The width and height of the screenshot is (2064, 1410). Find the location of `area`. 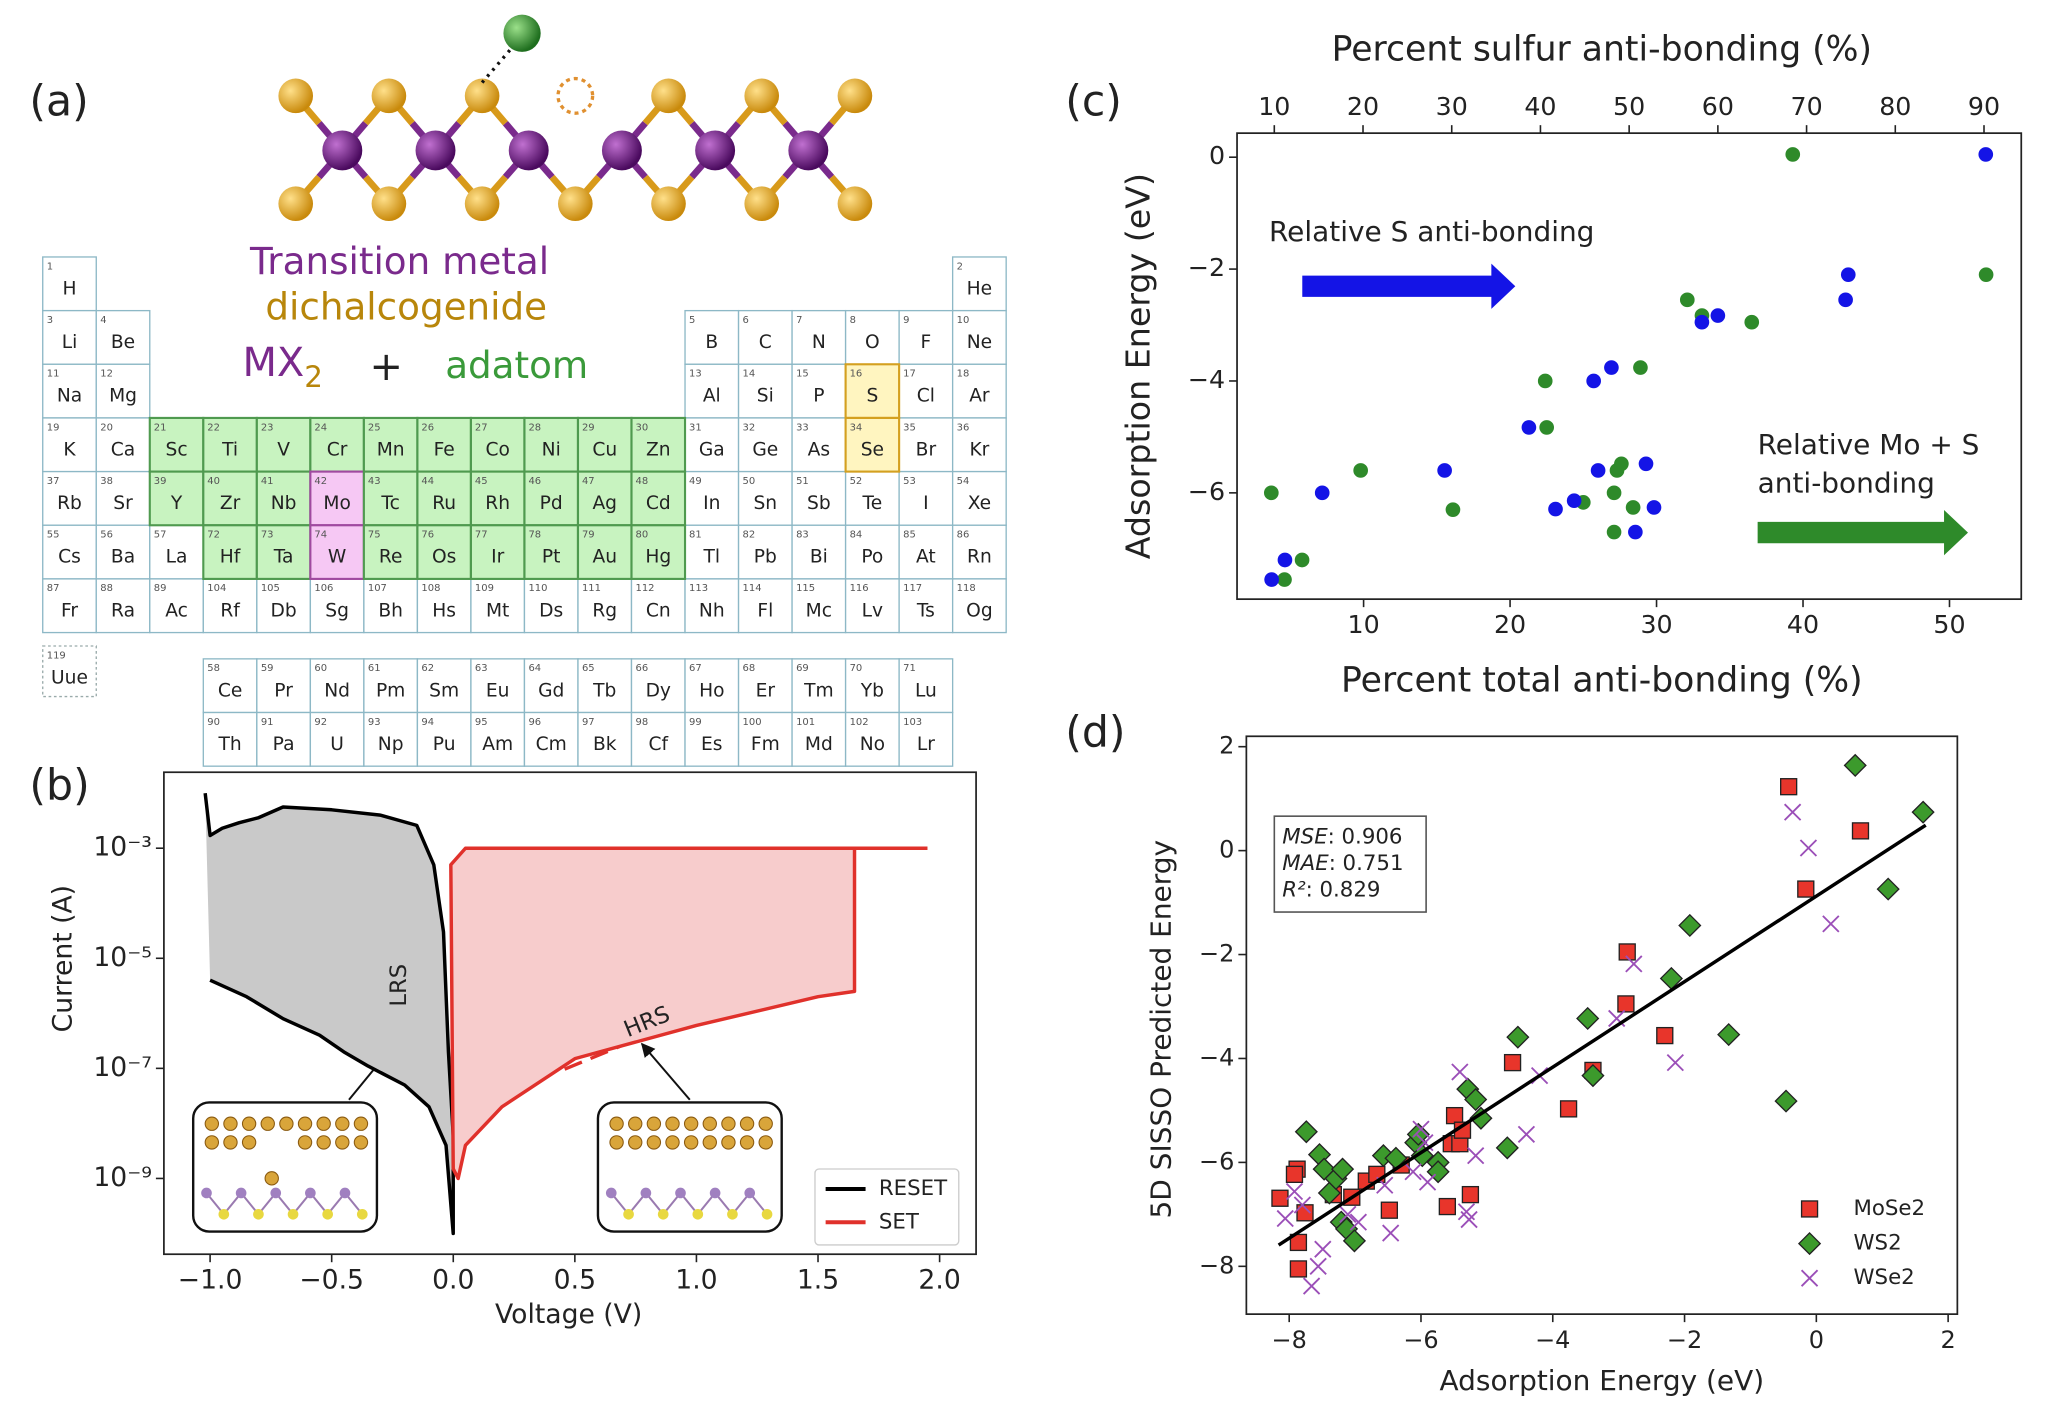

area is located at coordinates (689, 1013).